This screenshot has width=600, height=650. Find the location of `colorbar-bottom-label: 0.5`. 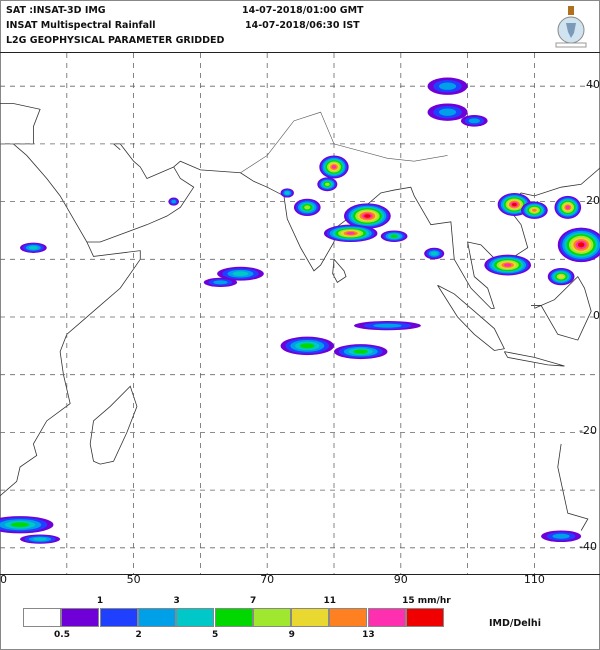

colorbar-bottom-label: 0.5 is located at coordinates (62, 635).